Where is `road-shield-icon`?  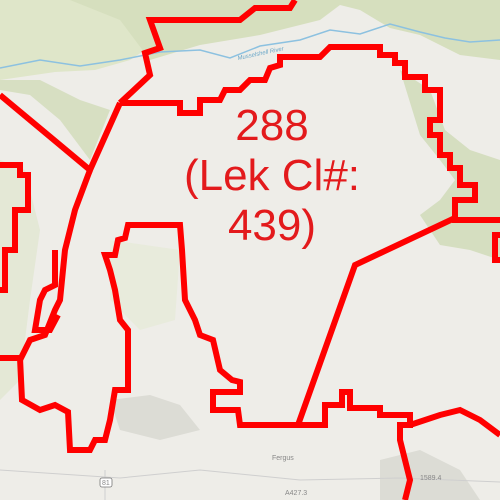 road-shield-icon is located at coordinates (106, 482).